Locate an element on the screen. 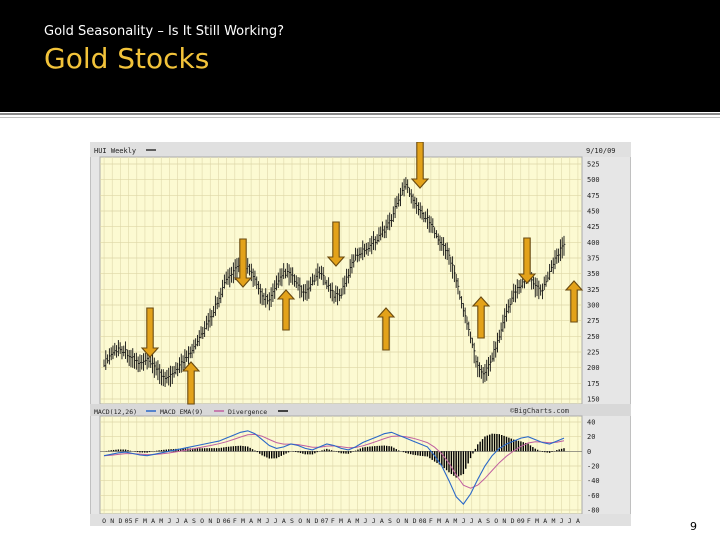  macd-tick-label: -20 is located at coordinates (593, 467).